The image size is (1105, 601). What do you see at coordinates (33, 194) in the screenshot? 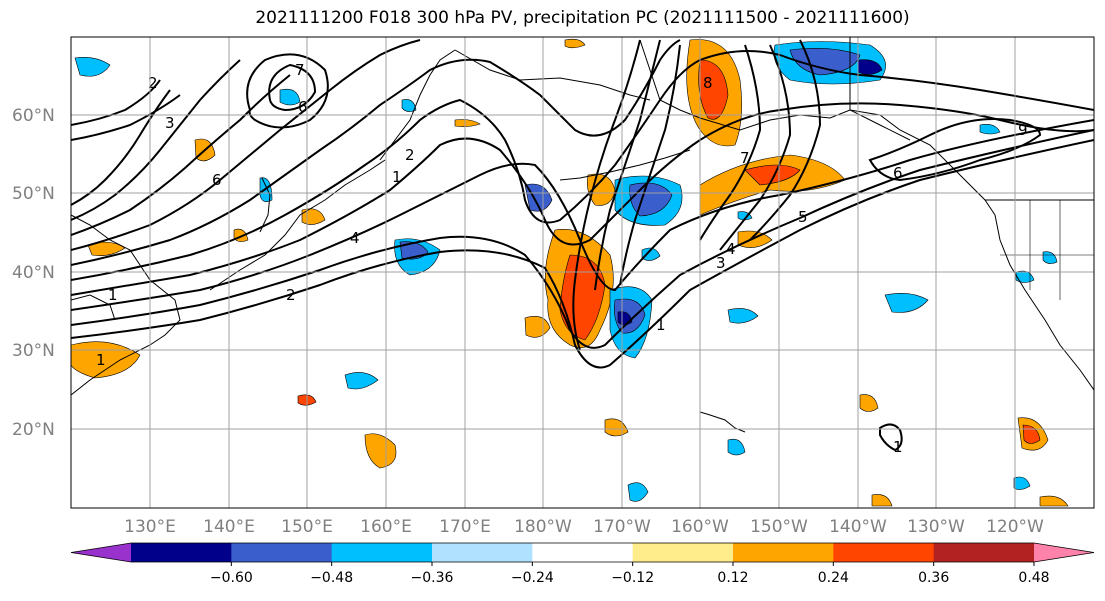
I see `lat-label: 50°N` at bounding box center [33, 194].